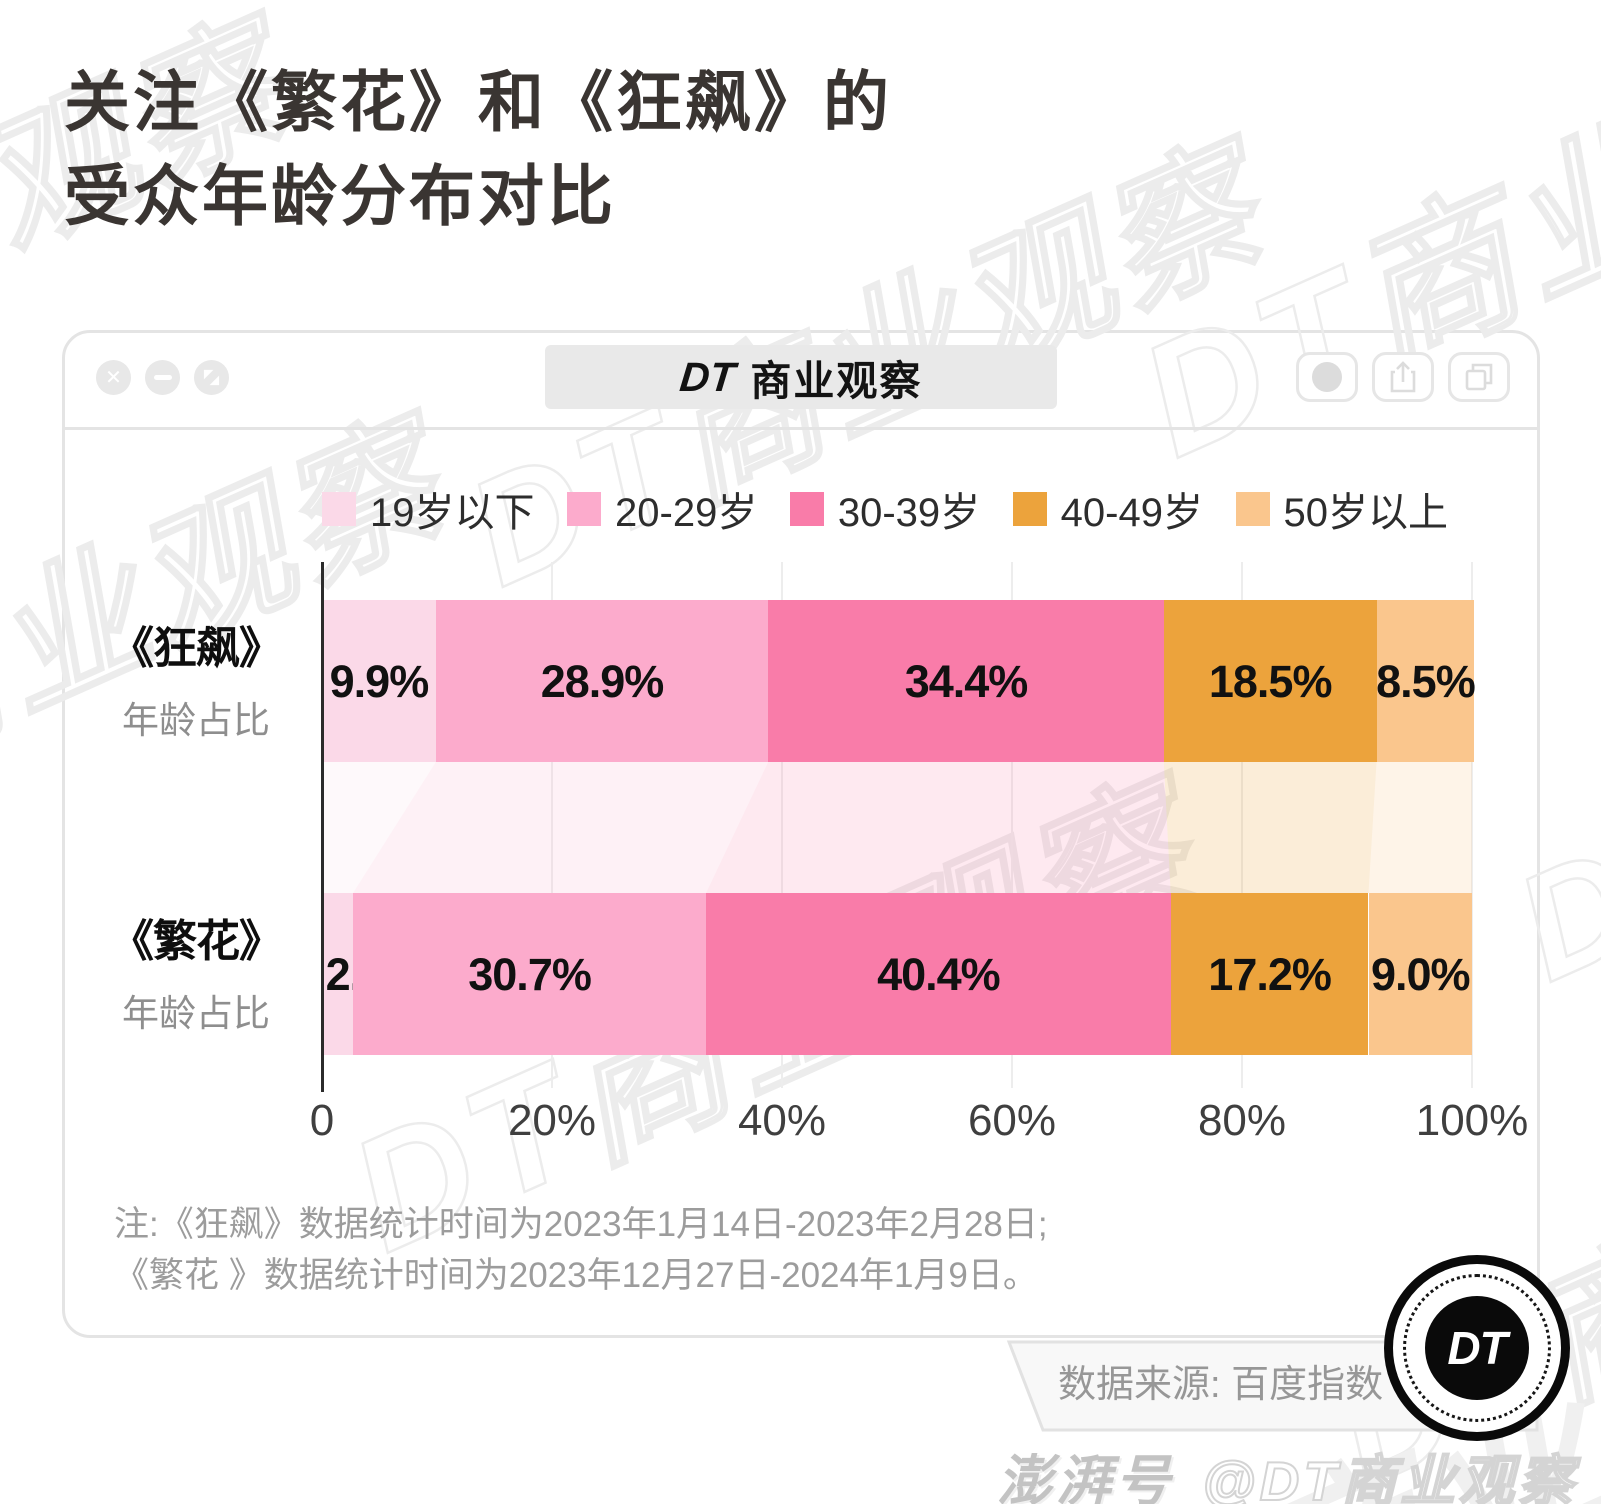 The image size is (1601, 1504). I want to click on x-tick-label: 0, so click(322, 1120).